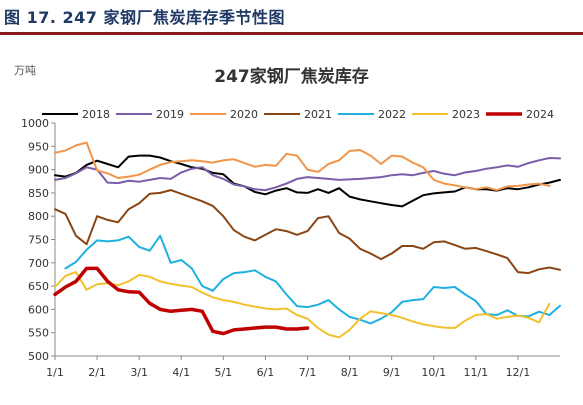 The height and width of the screenshot is (405, 583). What do you see at coordinates (520, 114) in the screenshot?
I see `legend-item-2024: 2024` at bounding box center [520, 114].